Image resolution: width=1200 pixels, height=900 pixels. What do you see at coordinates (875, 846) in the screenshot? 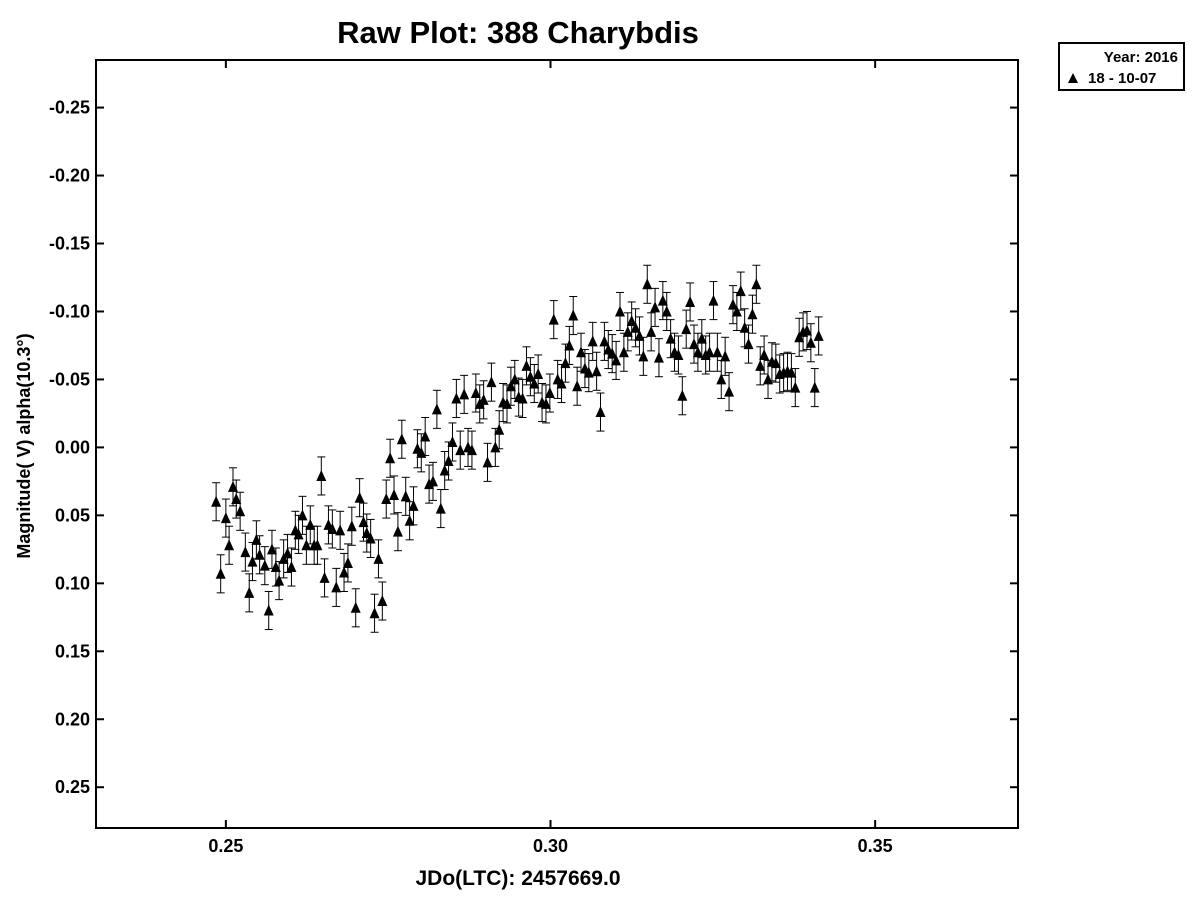
I see `x-tick-label: 0.35` at bounding box center [875, 846].